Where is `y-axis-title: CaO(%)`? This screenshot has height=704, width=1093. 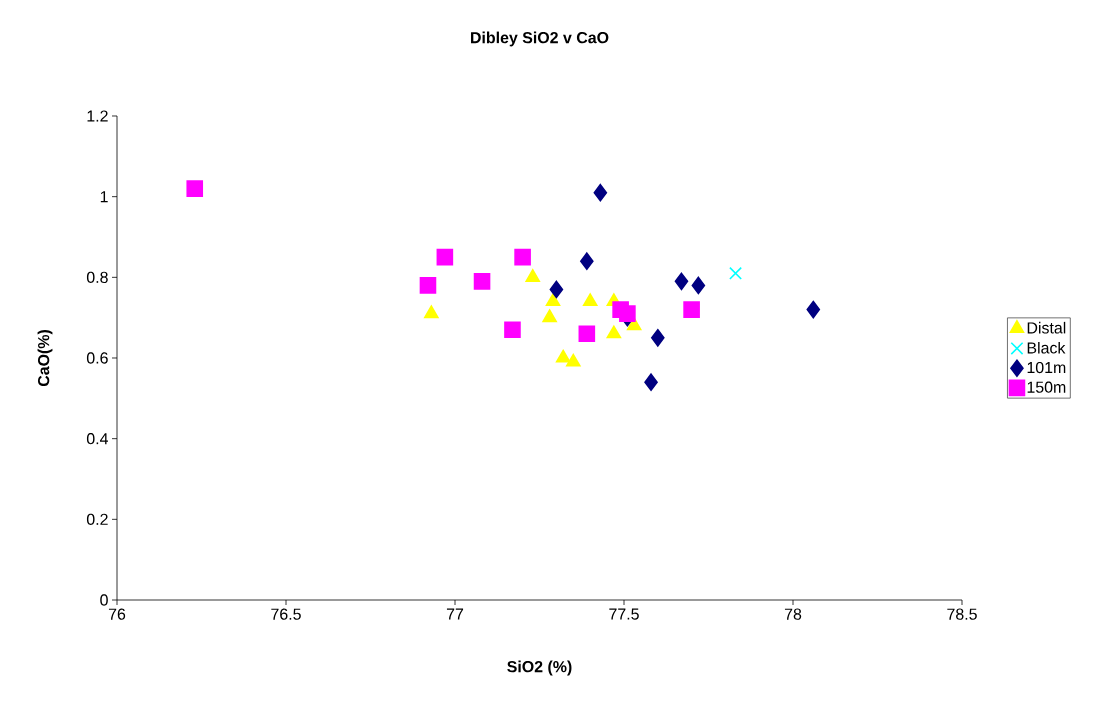 y-axis-title: CaO(%) is located at coordinates (45, 358).